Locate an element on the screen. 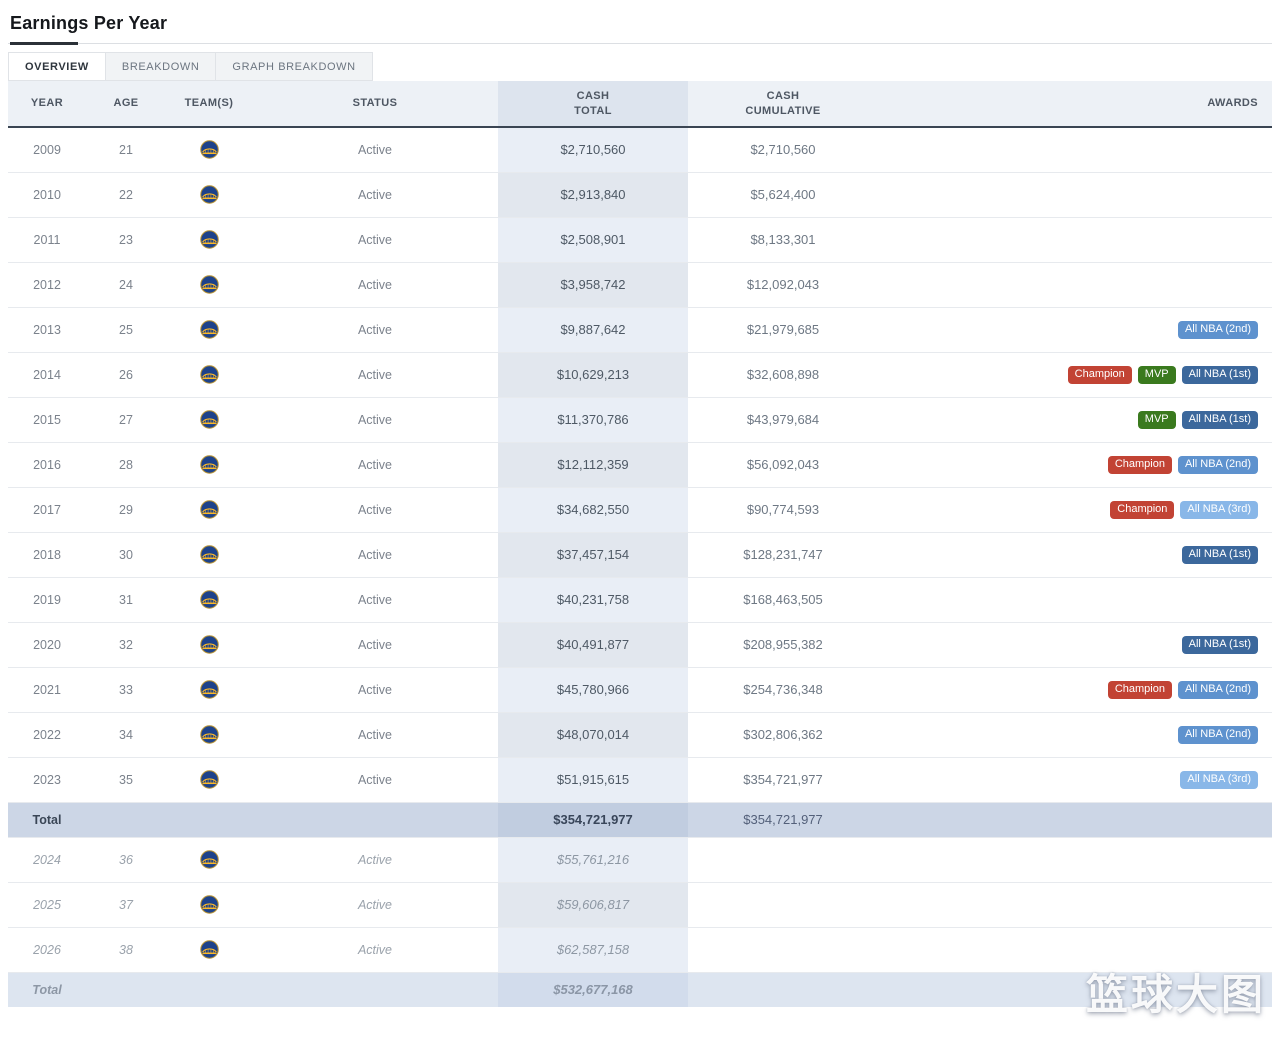 This screenshot has width=1280, height=1040. tab-breakdown: BREAKDOWN is located at coordinates (160, 66).